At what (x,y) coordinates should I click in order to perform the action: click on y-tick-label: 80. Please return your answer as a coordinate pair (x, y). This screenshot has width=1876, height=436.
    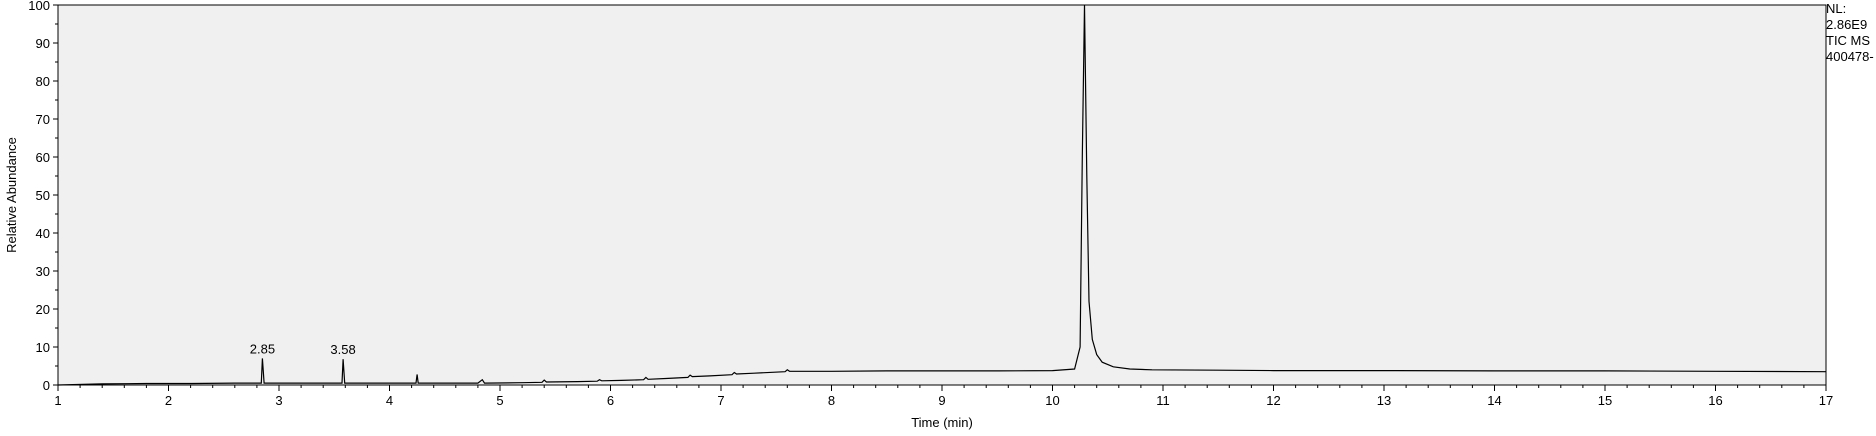
    Looking at the image, I should click on (43, 81).